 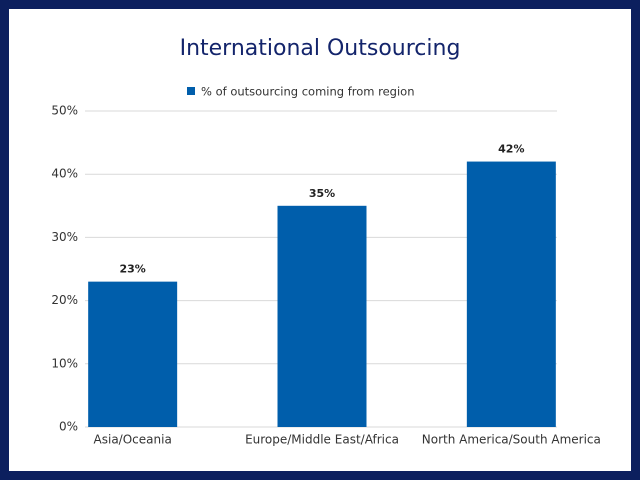 What do you see at coordinates (64, 174) in the screenshot?
I see `y-tick-label: 40%` at bounding box center [64, 174].